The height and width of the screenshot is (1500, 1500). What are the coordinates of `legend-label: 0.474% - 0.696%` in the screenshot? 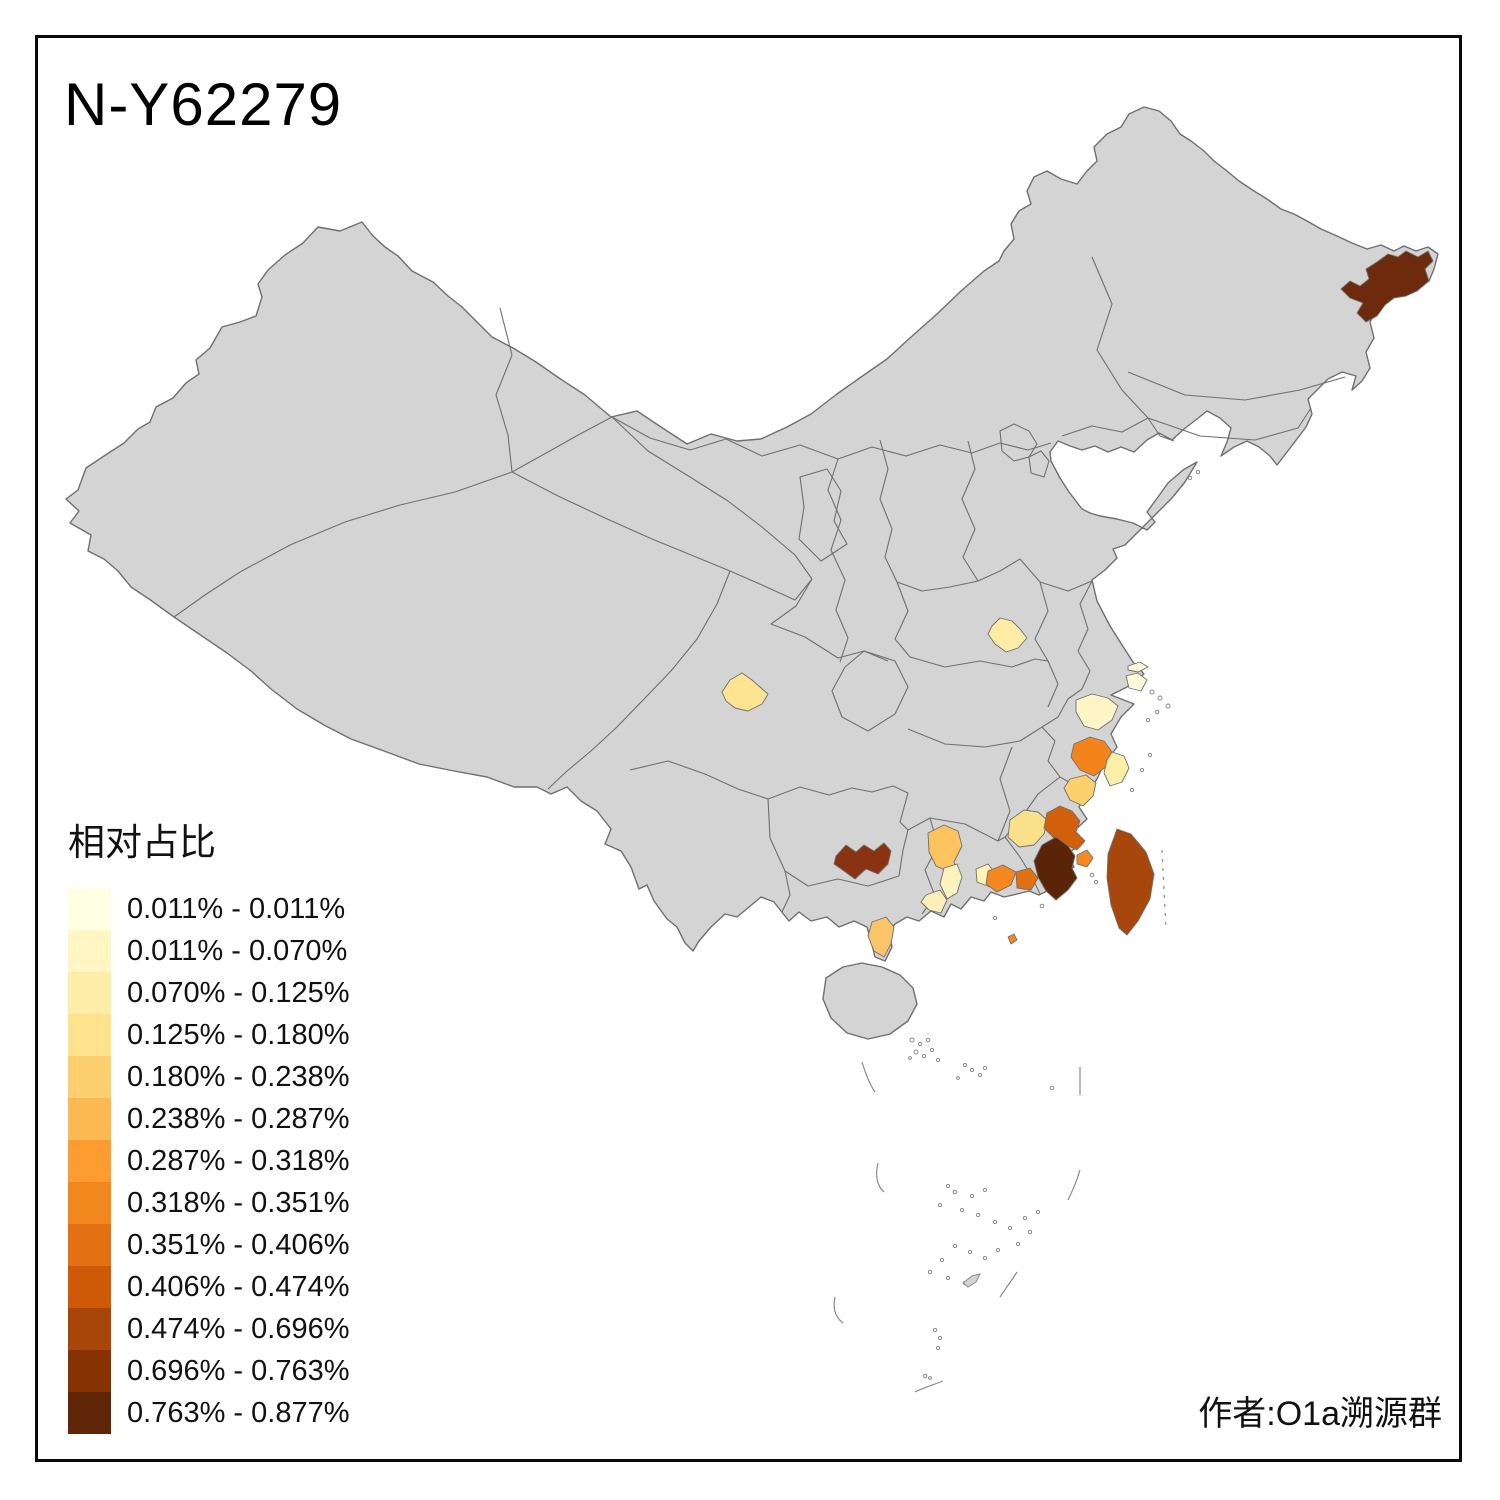 It's located at (238, 1328).